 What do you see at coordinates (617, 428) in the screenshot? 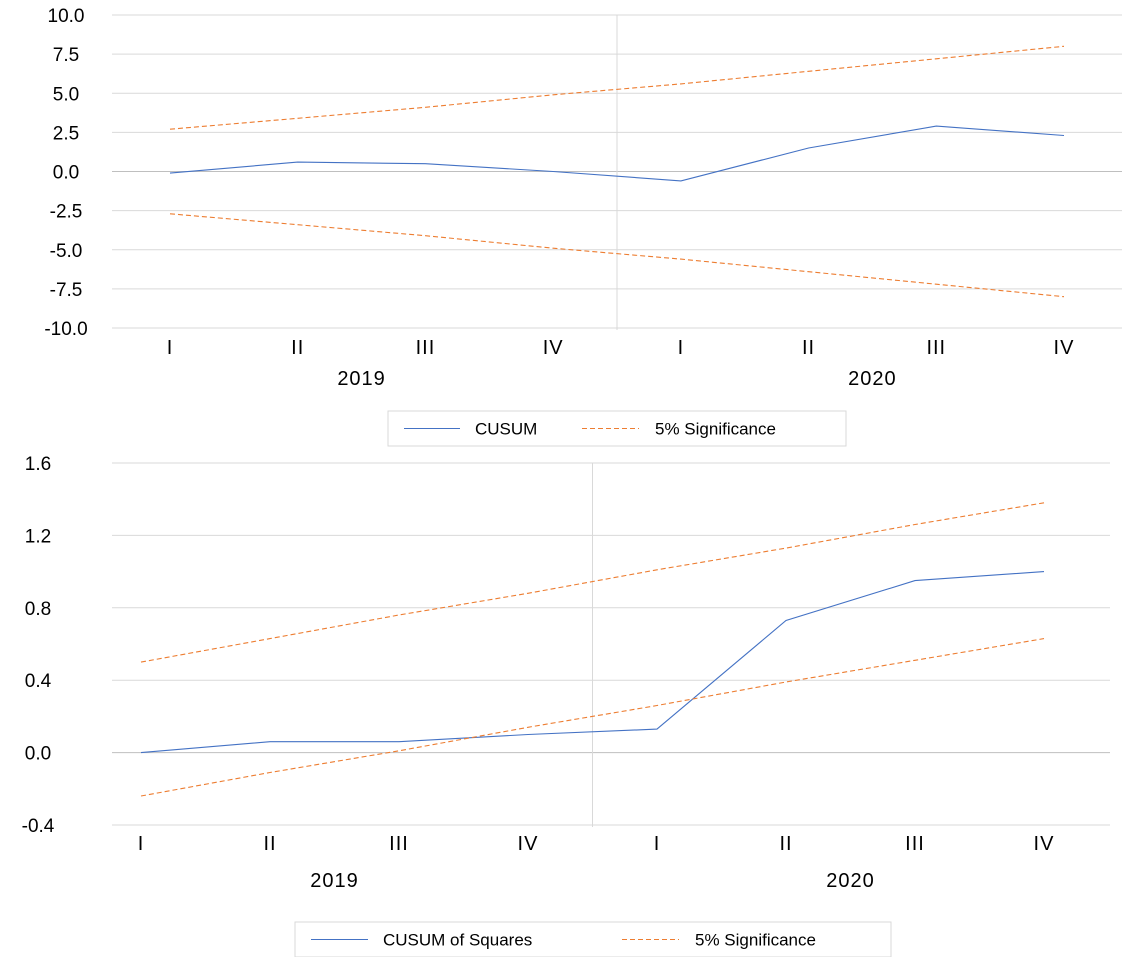
I see `legend: CUSUM 5% Significance` at bounding box center [617, 428].